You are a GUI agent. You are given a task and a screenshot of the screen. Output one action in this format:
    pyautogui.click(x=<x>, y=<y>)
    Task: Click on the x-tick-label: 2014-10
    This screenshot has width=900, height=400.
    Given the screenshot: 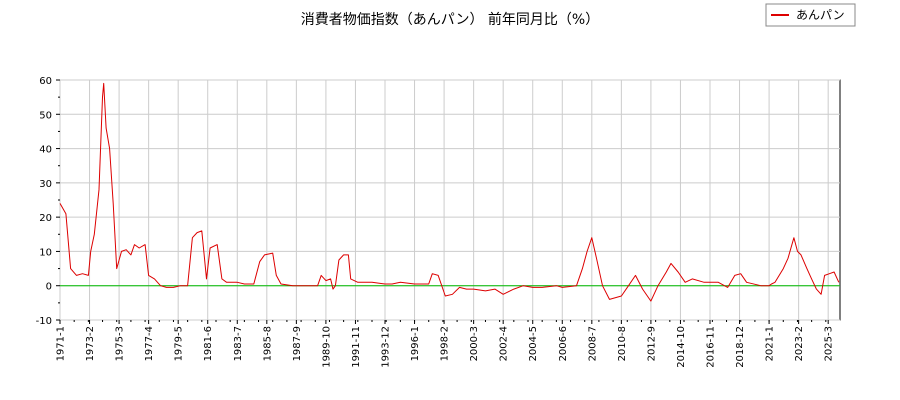 What is the action you would take?
    pyautogui.click(x=681, y=347)
    